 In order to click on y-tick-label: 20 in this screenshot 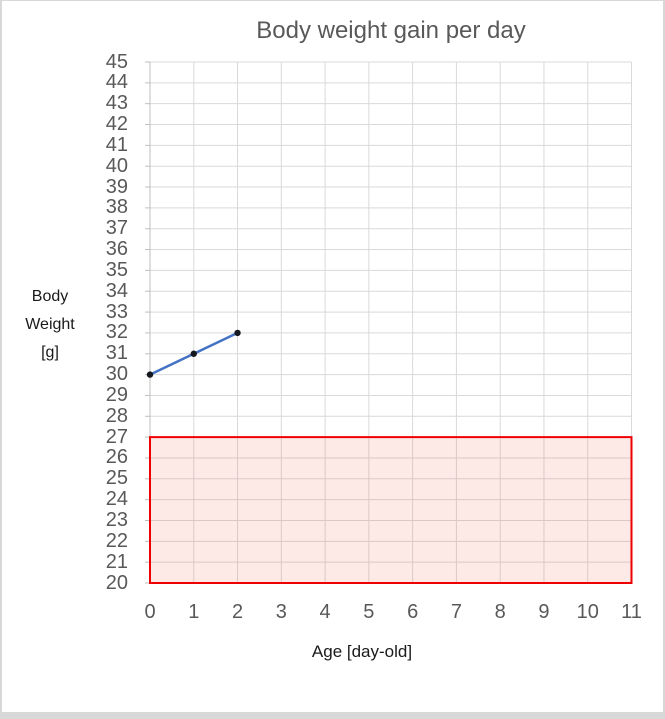, I will do `click(116, 582)`.